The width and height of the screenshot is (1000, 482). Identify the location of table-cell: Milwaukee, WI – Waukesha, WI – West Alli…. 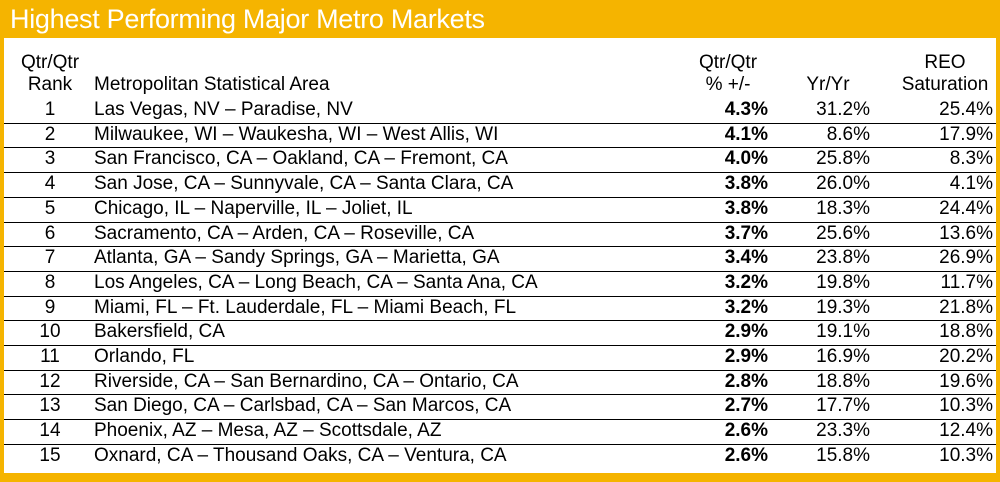
(296, 134).